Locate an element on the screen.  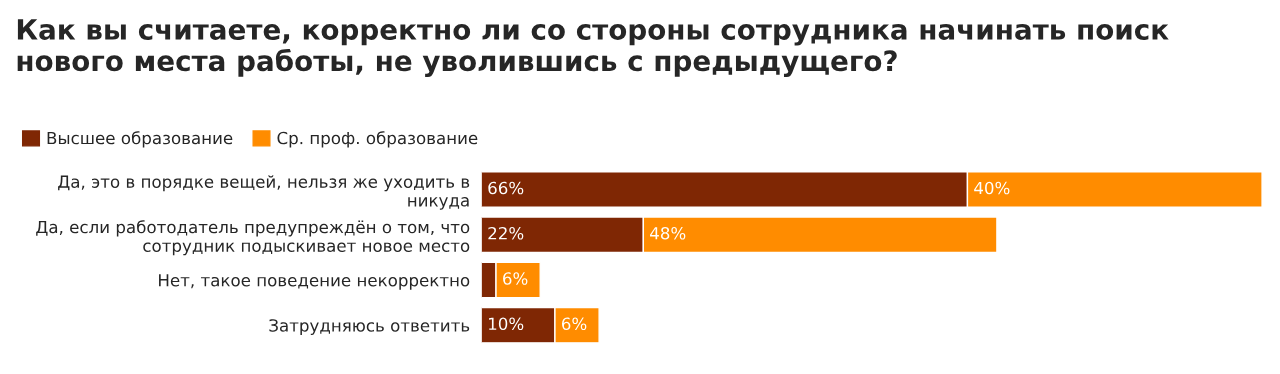
y-tick-label: Да, это в порядке вещей, нельзя же уходить в никуда is located at coordinates (264, 192).